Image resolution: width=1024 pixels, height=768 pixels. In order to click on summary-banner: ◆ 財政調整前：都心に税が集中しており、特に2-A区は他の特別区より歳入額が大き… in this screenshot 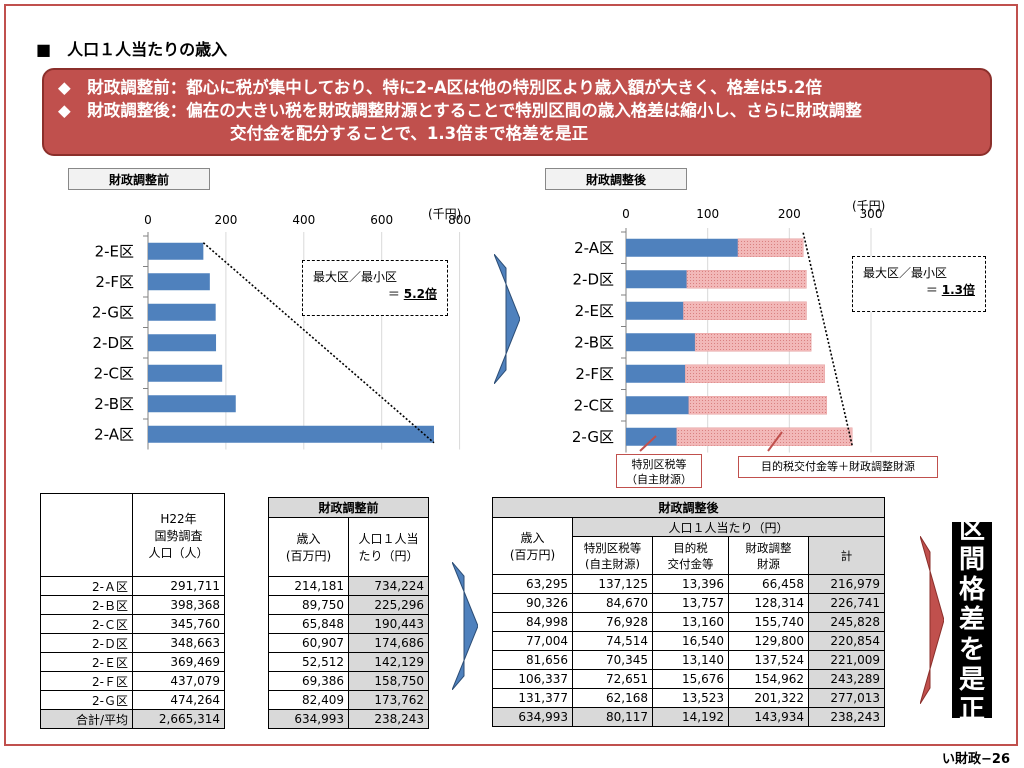, I will do `click(517, 112)`.